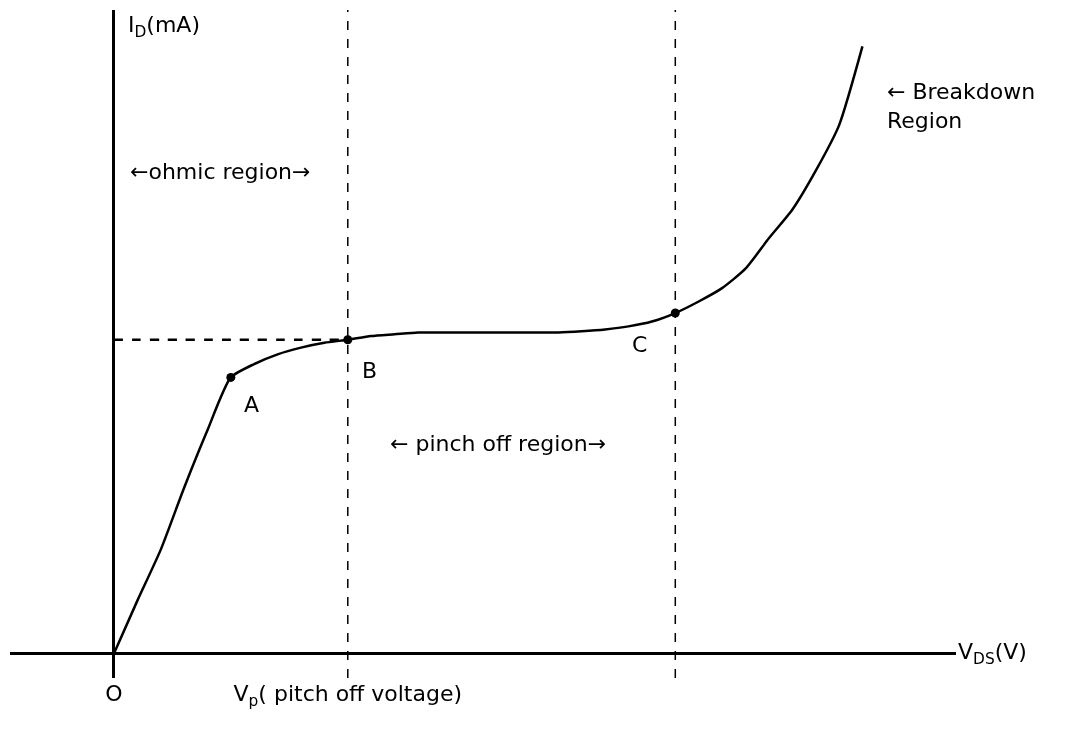 The height and width of the screenshot is (738, 1066). I want to click on y-axis-title: I$_{D}$(mA), so click(164, 26).